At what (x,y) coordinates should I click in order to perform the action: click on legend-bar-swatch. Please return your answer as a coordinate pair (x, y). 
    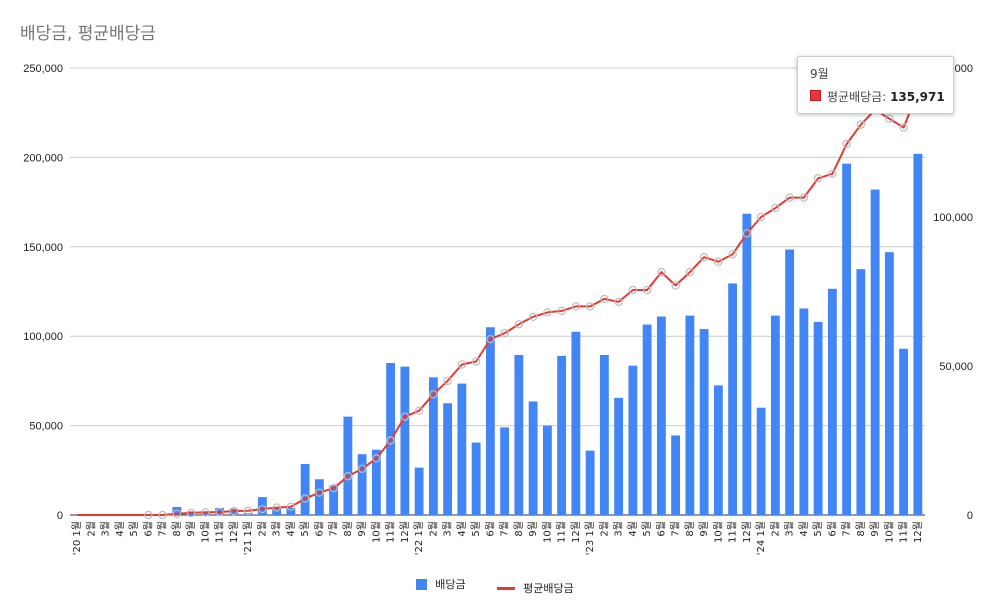
    Looking at the image, I should click on (422, 584).